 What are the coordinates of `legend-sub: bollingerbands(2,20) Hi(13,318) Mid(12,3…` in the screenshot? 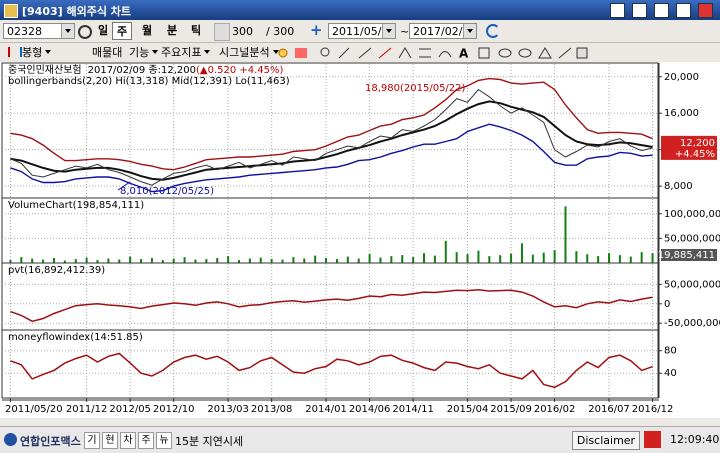 It's located at (149, 81).